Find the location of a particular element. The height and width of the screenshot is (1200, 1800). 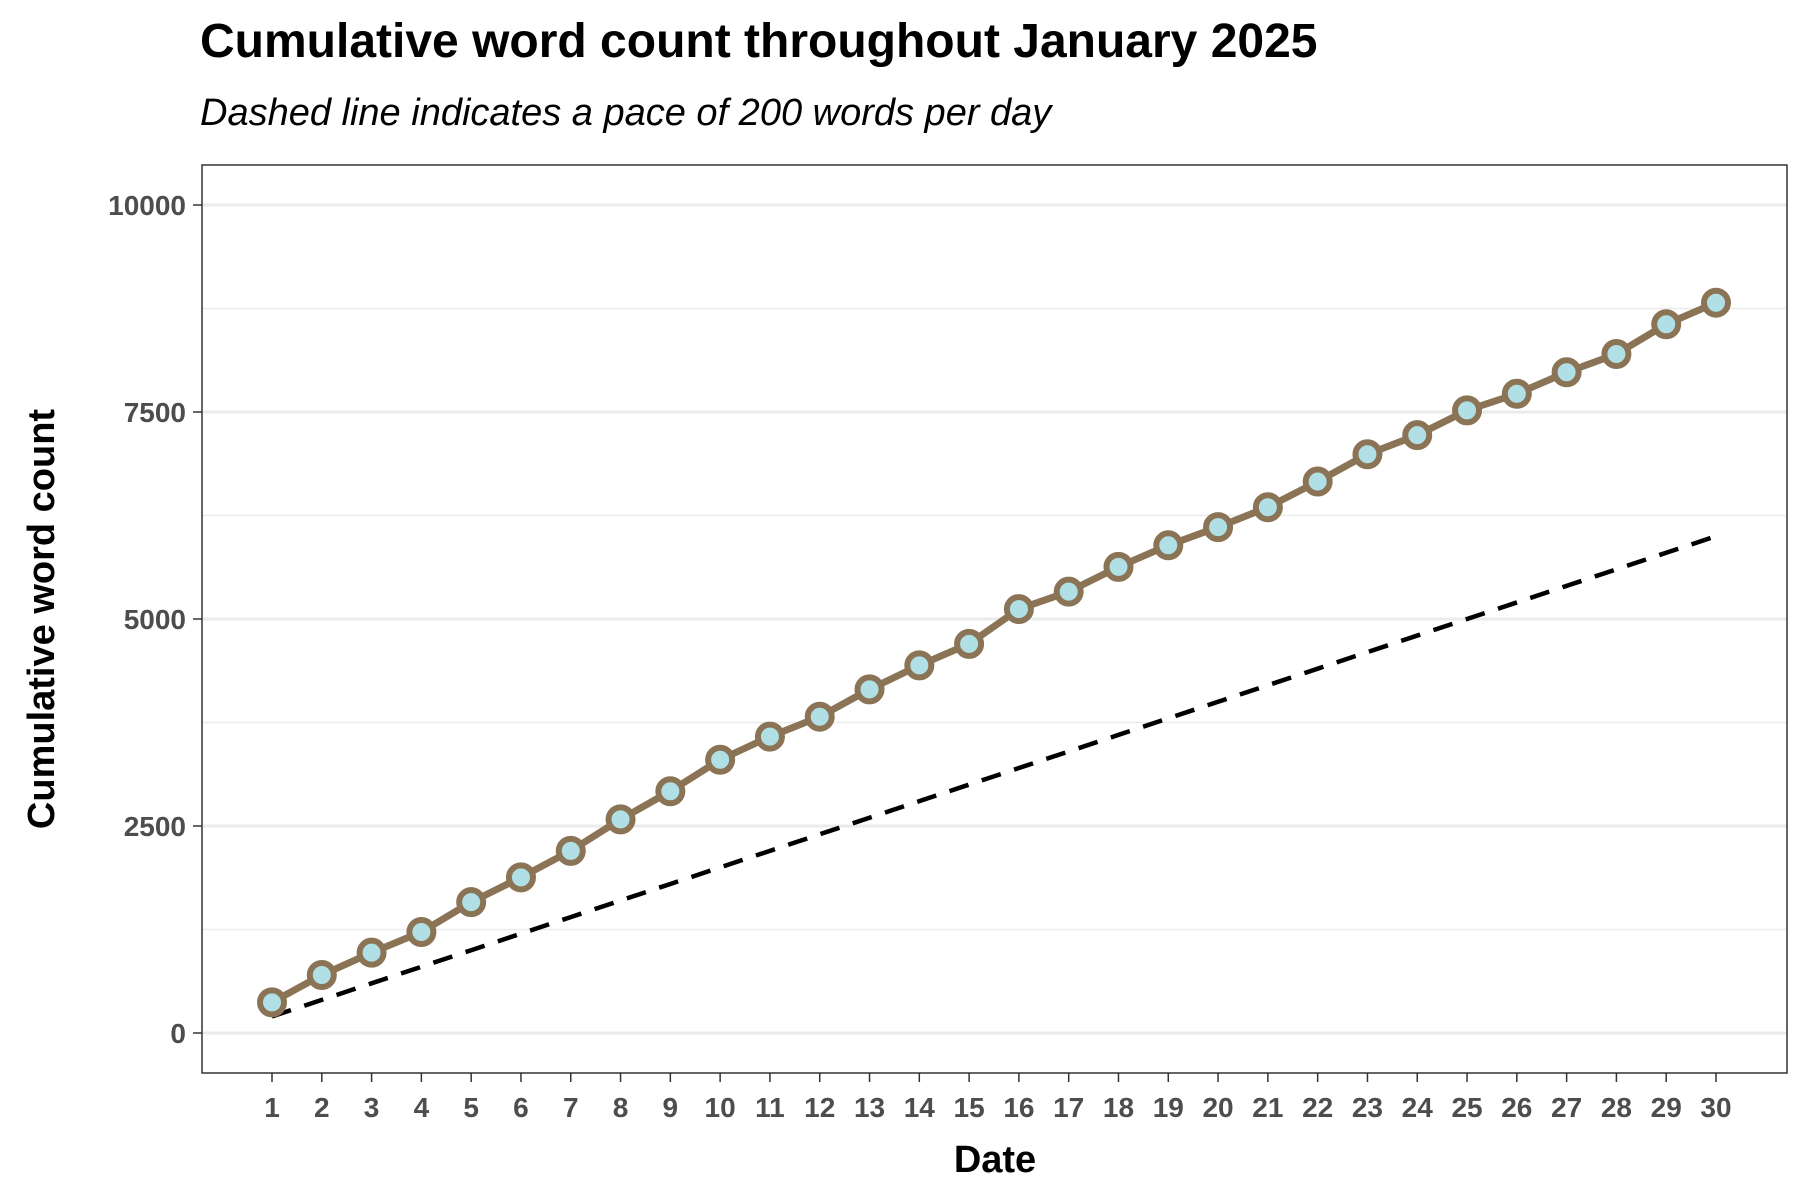

x-tick-label: 6 is located at coordinates (521, 1107).